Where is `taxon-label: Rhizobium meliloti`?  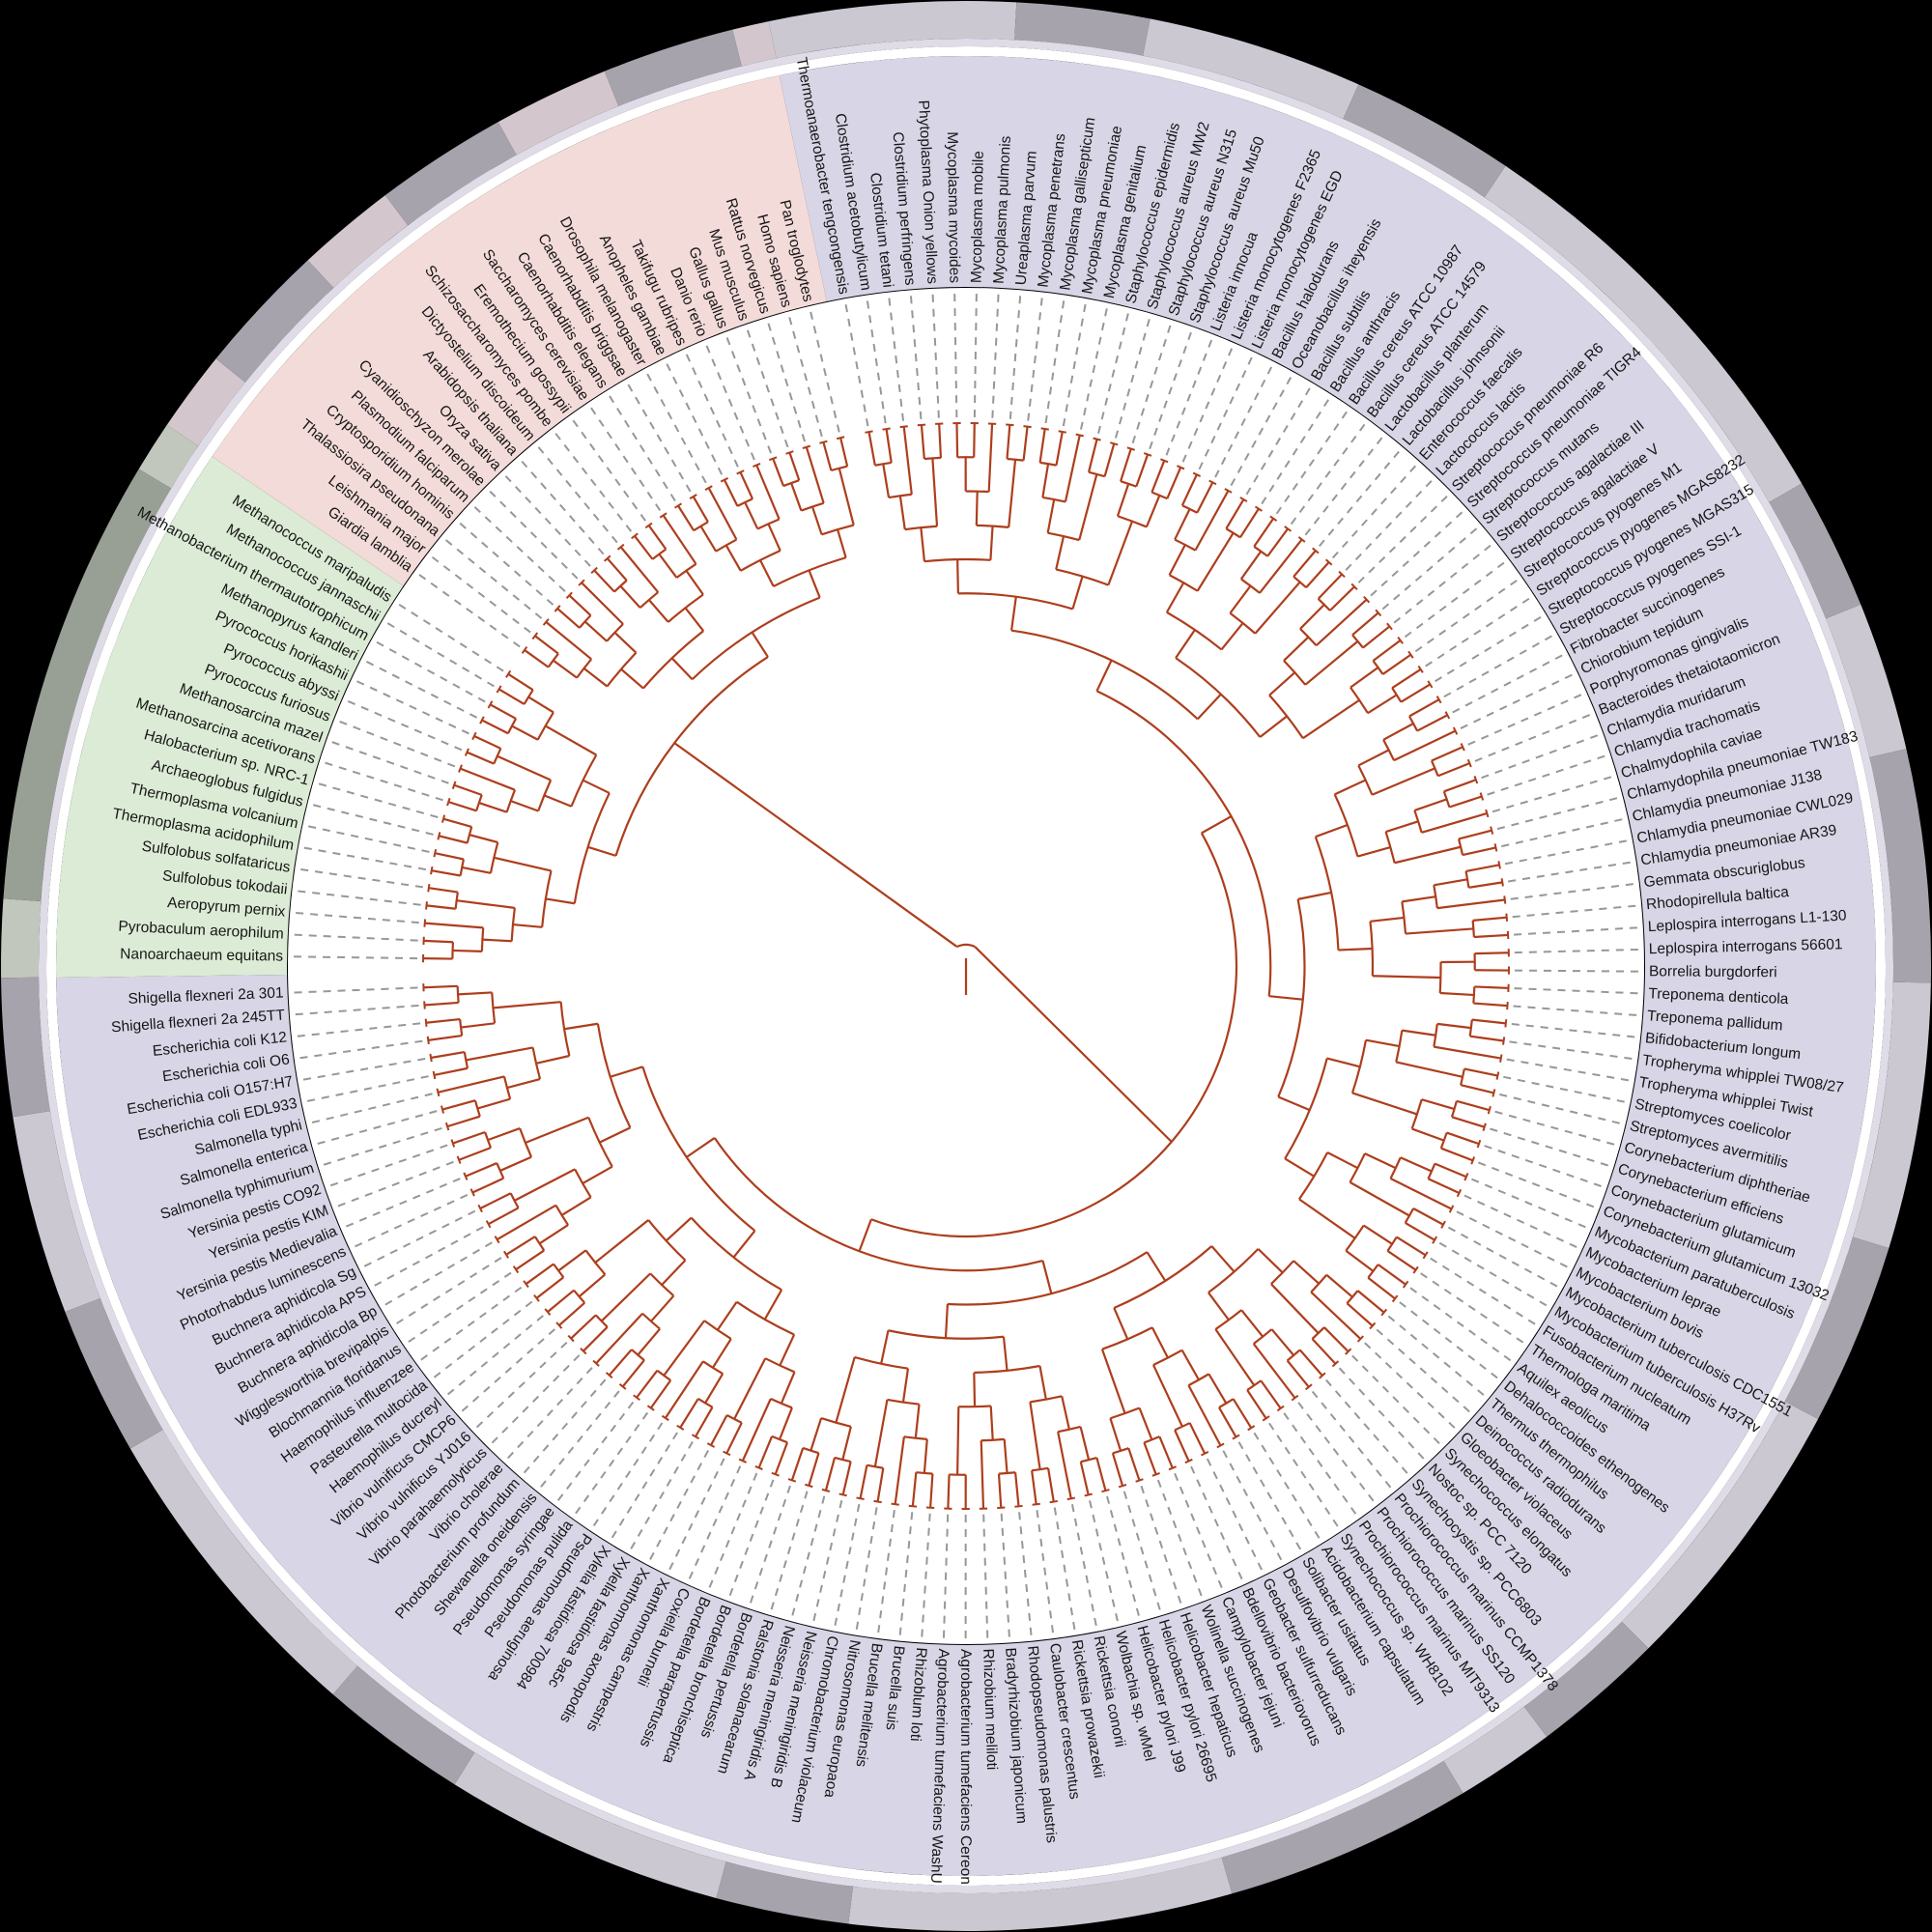
taxon-label: Rhizobium meliloti is located at coordinates (990, 1709).